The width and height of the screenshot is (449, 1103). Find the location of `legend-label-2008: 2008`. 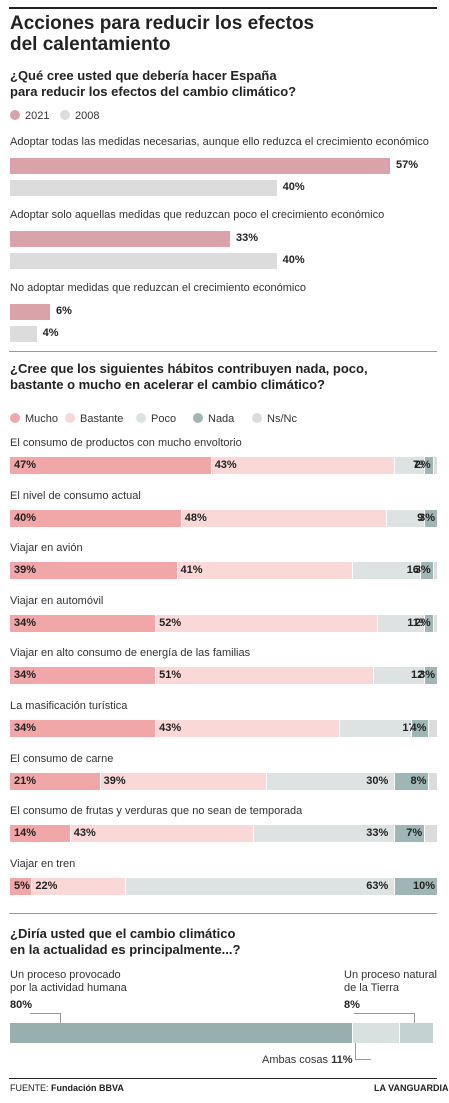

legend-label-2008: 2008 is located at coordinates (87, 116).